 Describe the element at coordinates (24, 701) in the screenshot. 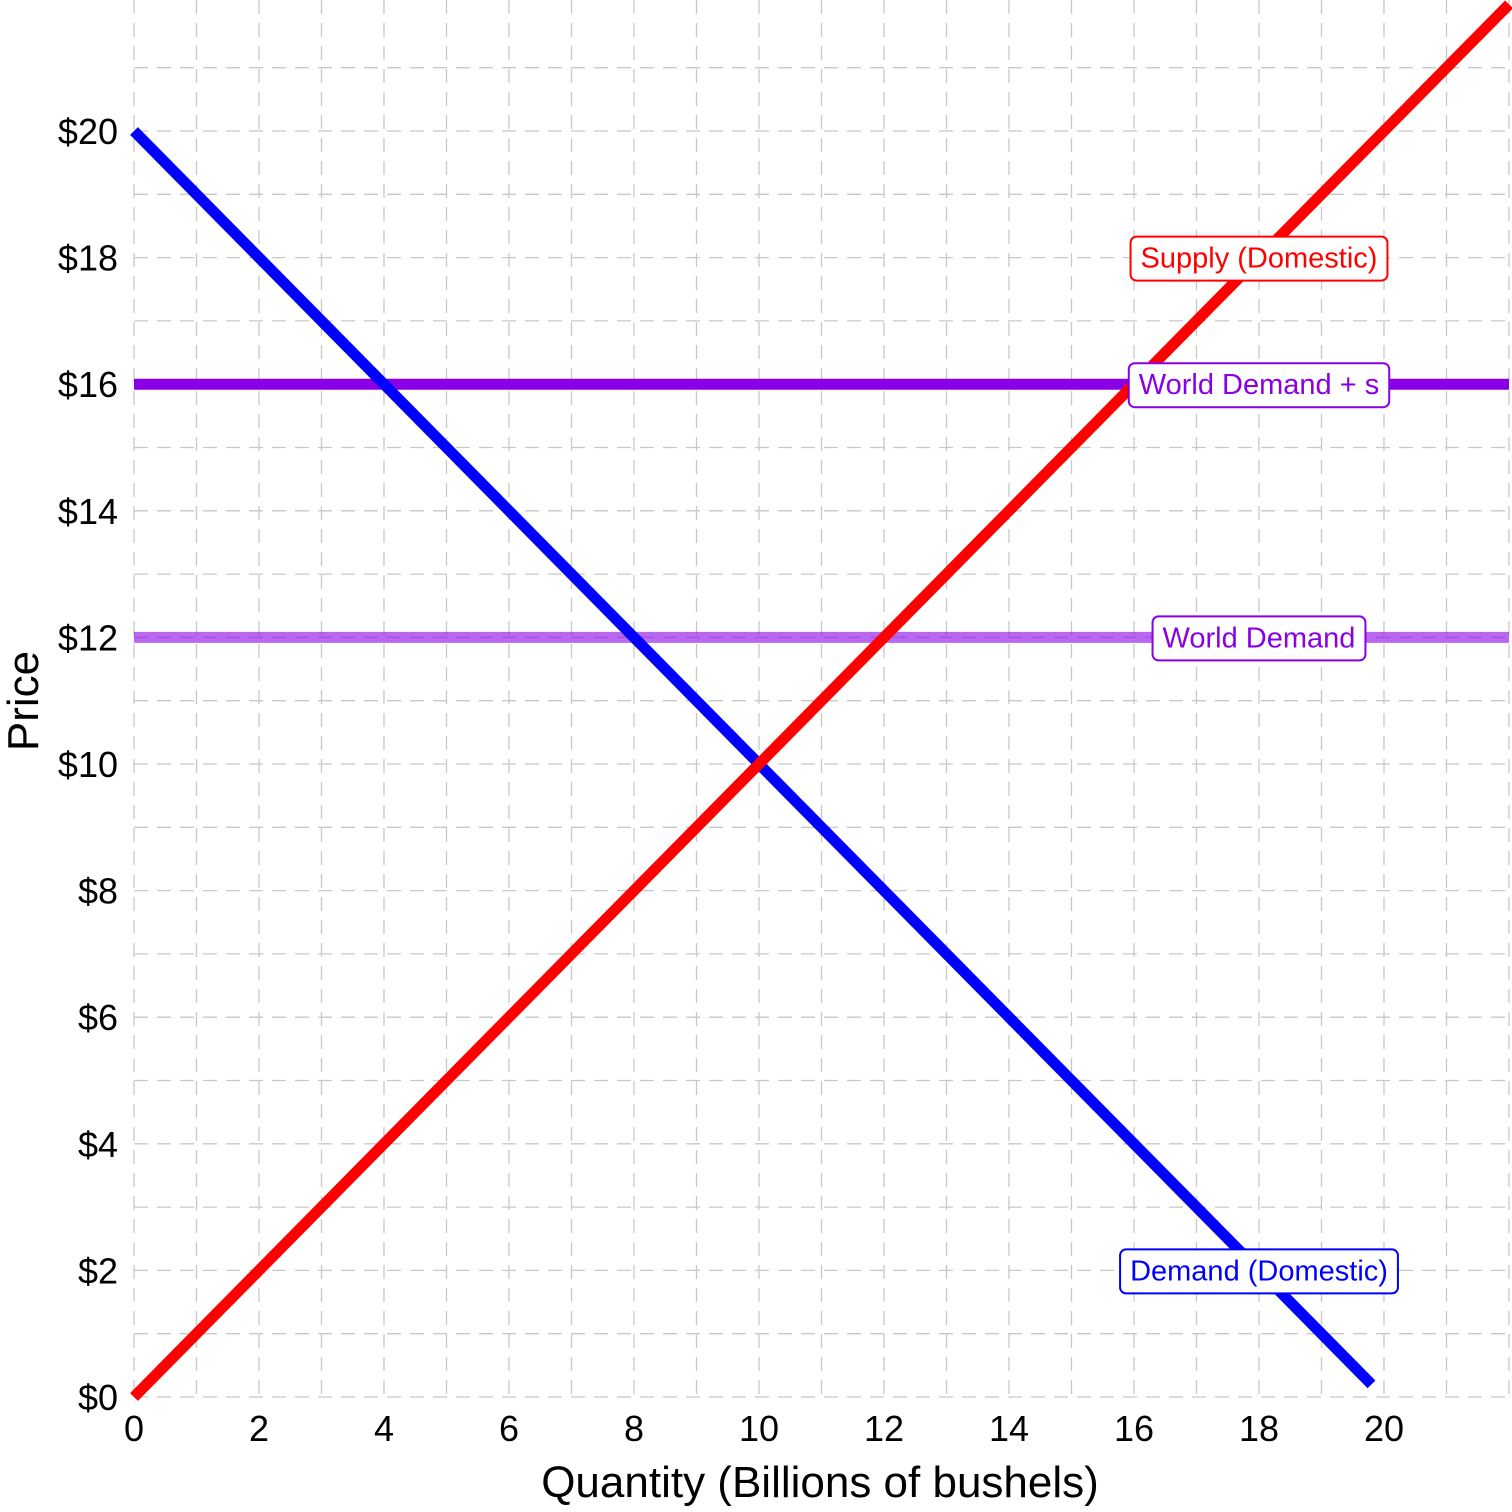

I see `y-axis-title: Price` at that location.